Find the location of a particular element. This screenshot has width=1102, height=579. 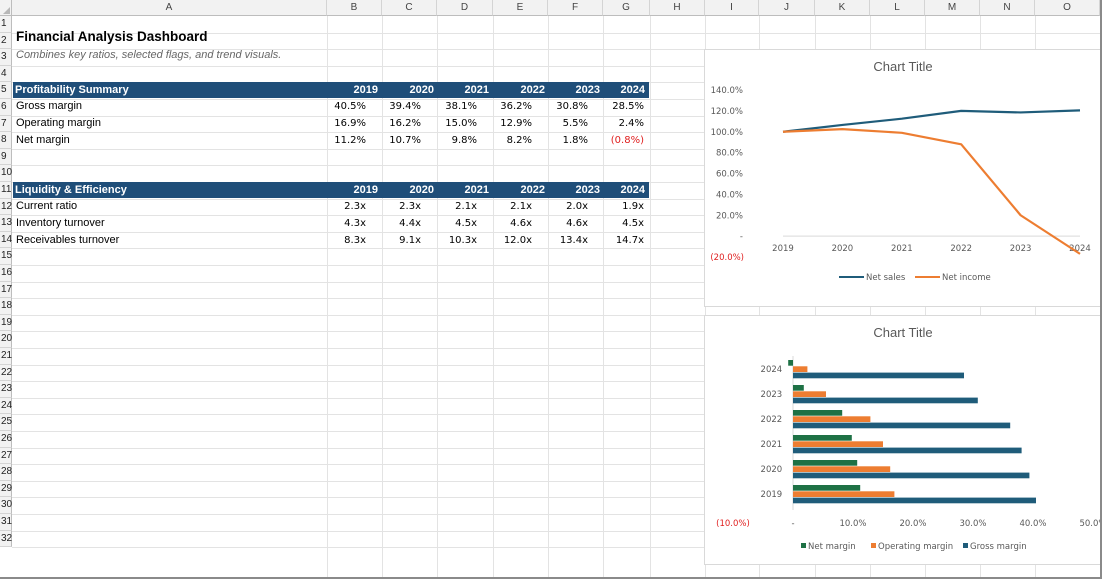

value-cell: 13.4x is located at coordinates (573, 240).